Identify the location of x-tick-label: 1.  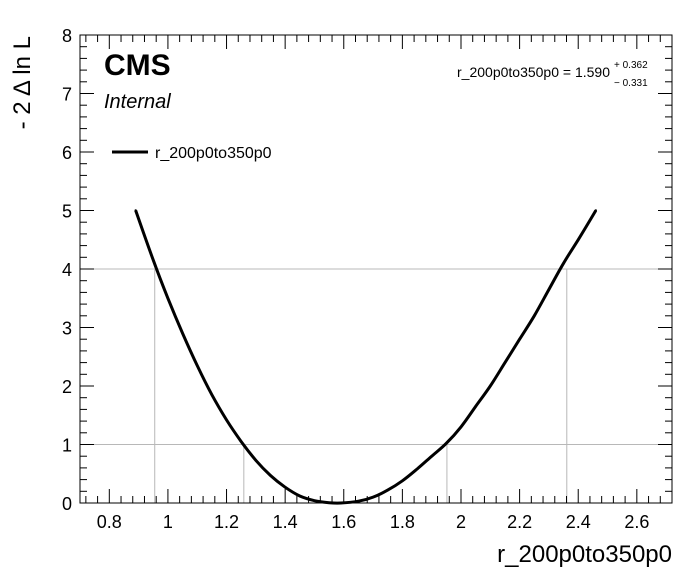
(168, 522).